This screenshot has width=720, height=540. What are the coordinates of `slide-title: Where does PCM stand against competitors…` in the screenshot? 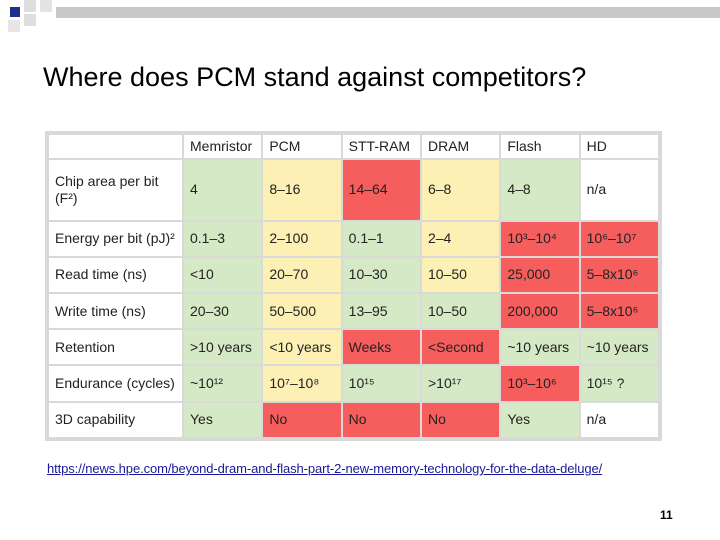 It's located at (315, 77).